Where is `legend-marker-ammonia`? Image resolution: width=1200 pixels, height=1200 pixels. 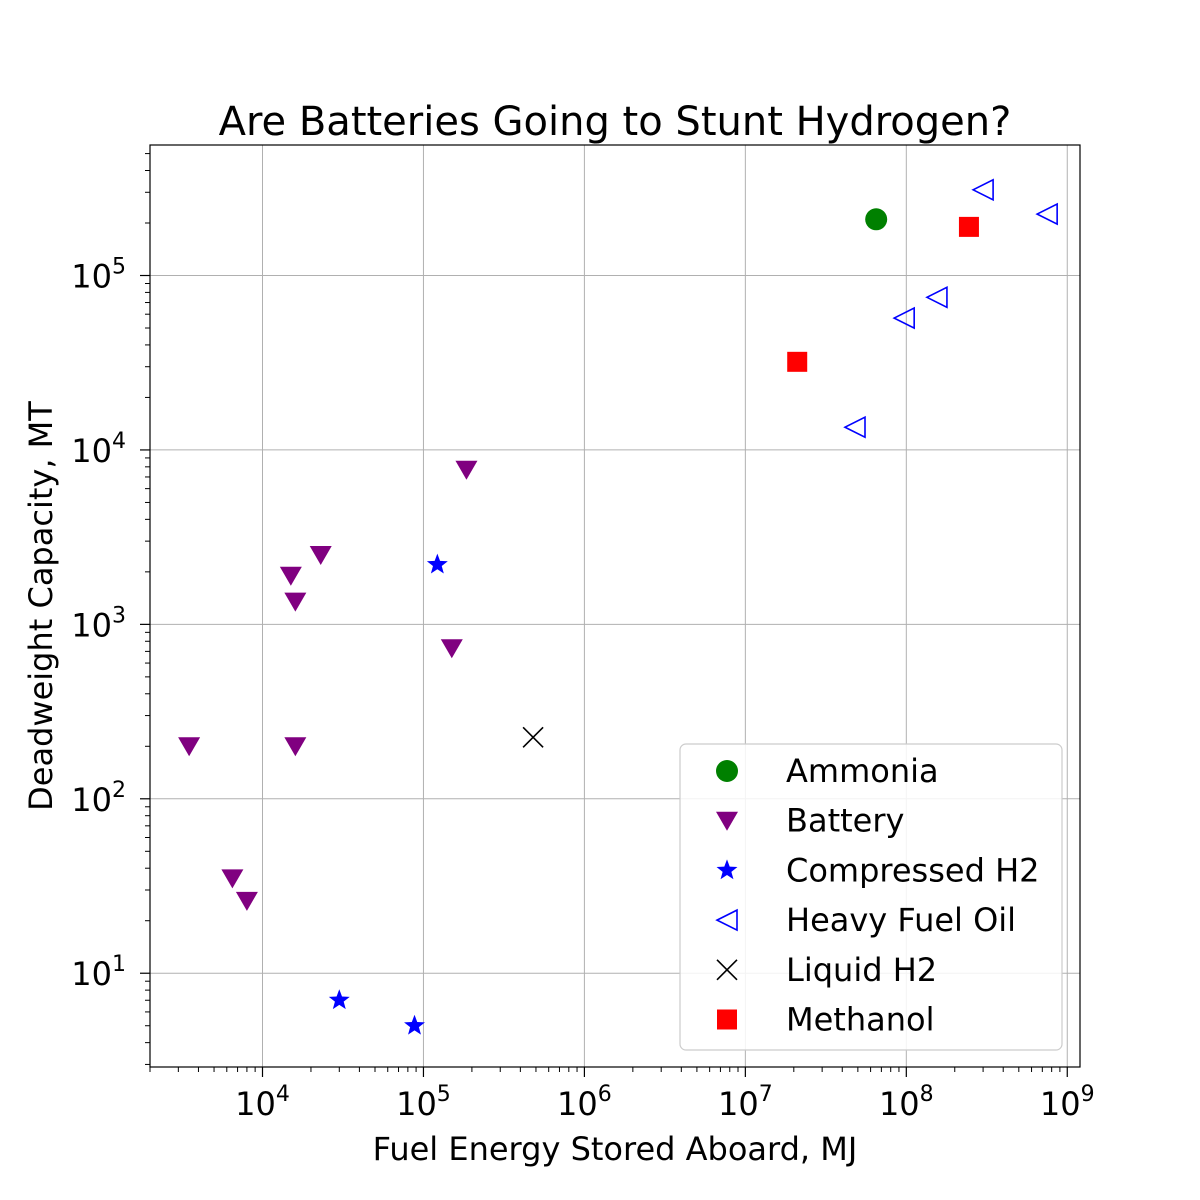 legend-marker-ammonia is located at coordinates (727, 771).